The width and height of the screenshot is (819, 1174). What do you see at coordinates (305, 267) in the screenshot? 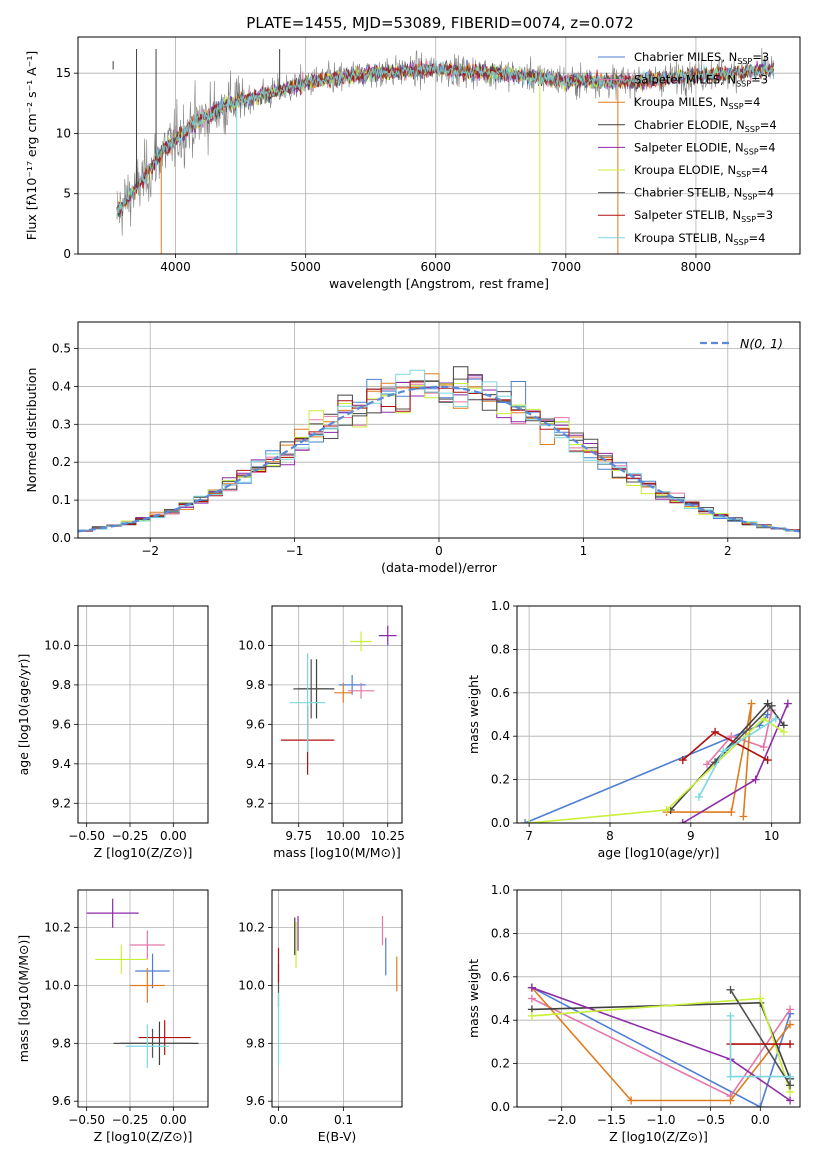
I see `x-tick-label: 5000` at bounding box center [305, 267].